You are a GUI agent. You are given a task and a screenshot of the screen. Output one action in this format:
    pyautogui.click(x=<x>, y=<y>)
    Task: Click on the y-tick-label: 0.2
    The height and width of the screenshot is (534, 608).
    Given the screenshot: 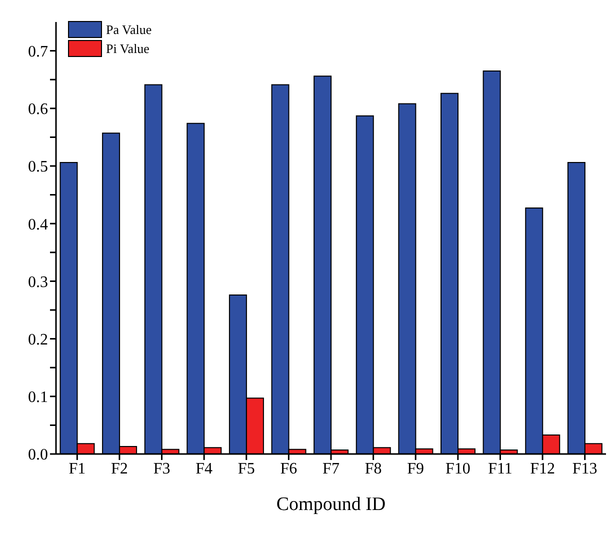 What is the action you would take?
    pyautogui.click(x=38, y=339)
    